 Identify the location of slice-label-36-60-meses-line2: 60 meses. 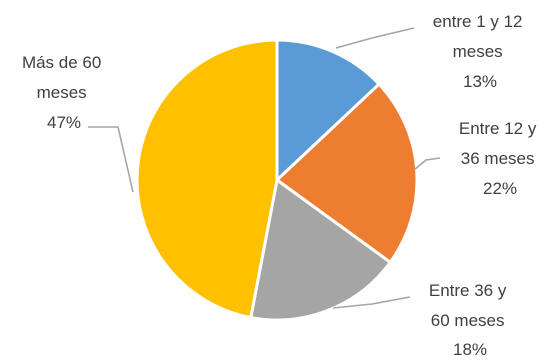
(468, 320).